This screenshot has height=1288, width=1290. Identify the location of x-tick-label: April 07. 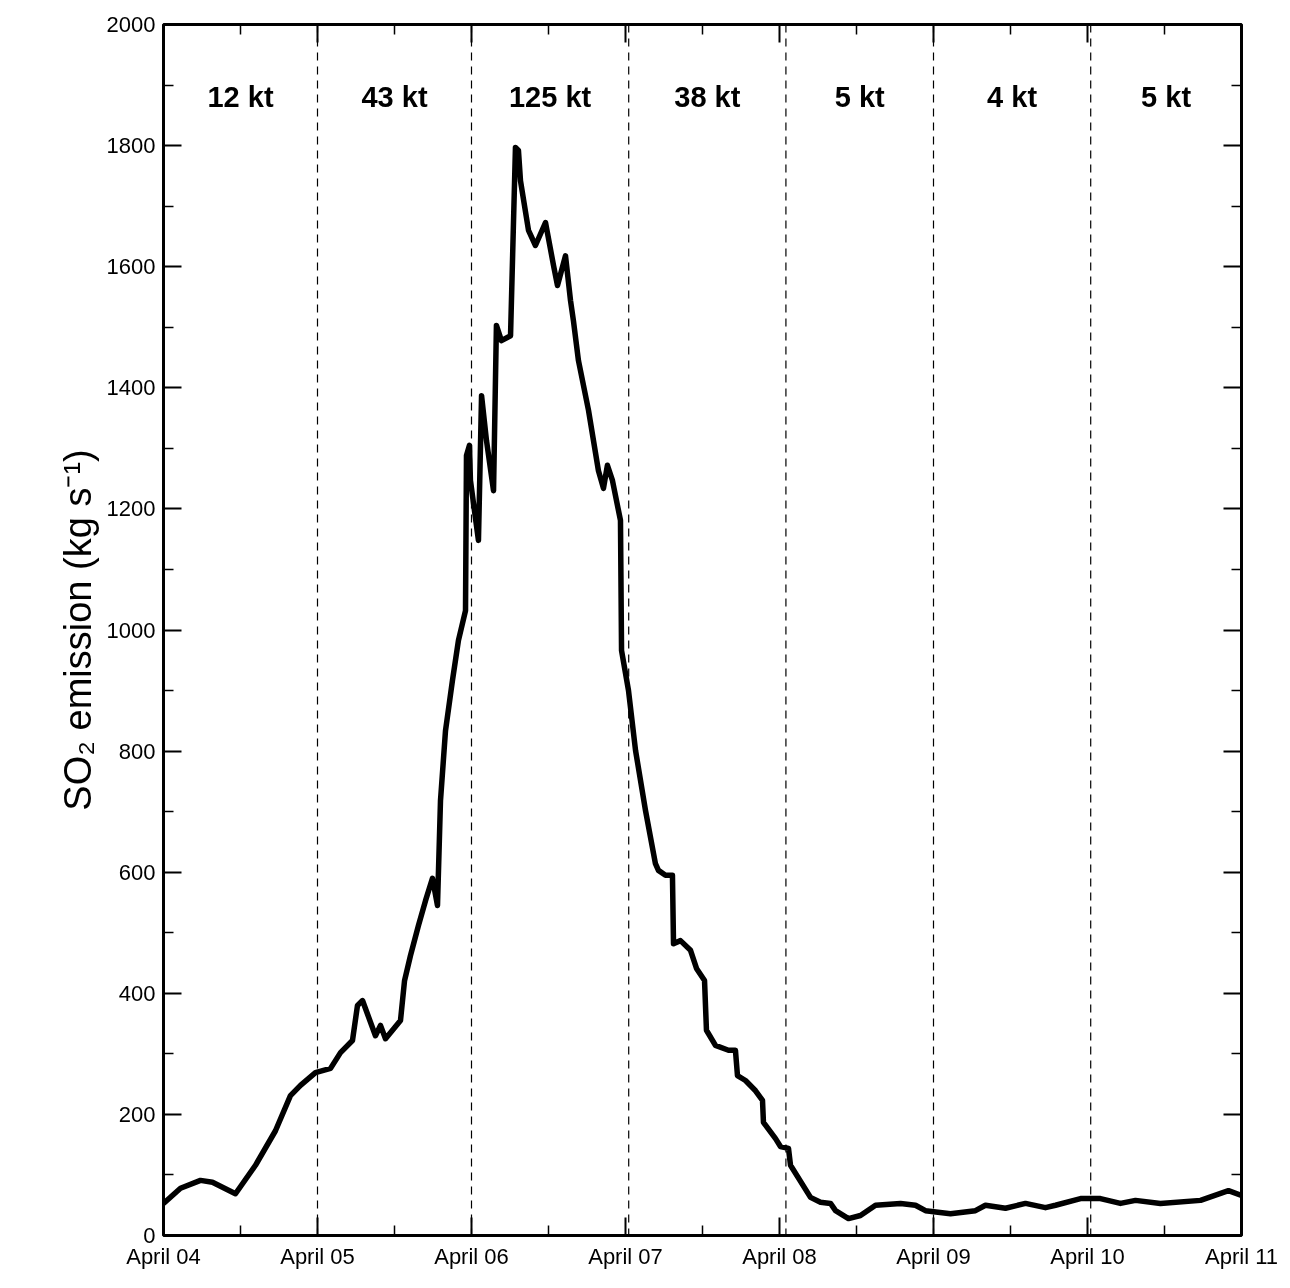
(625, 1256).